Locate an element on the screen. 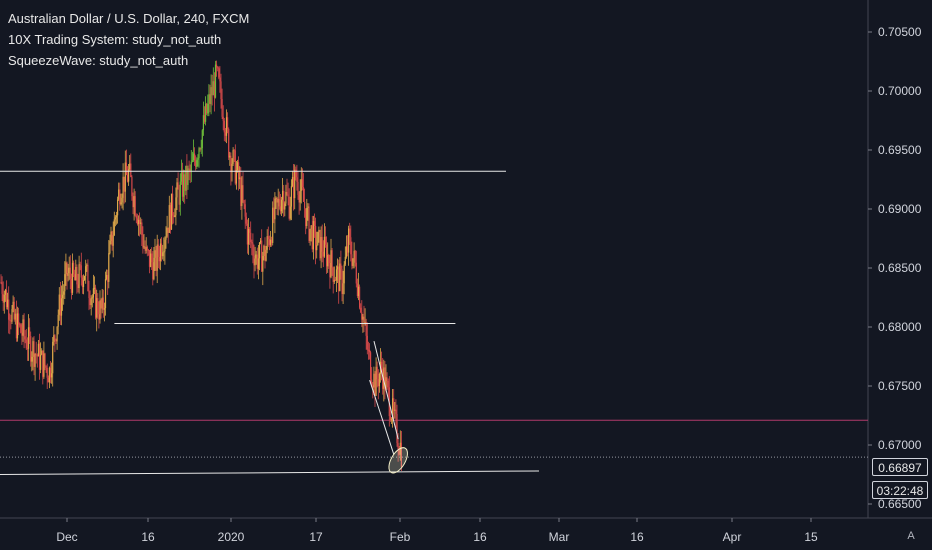  price-tick-label: 0.69500 is located at coordinates (900, 150).